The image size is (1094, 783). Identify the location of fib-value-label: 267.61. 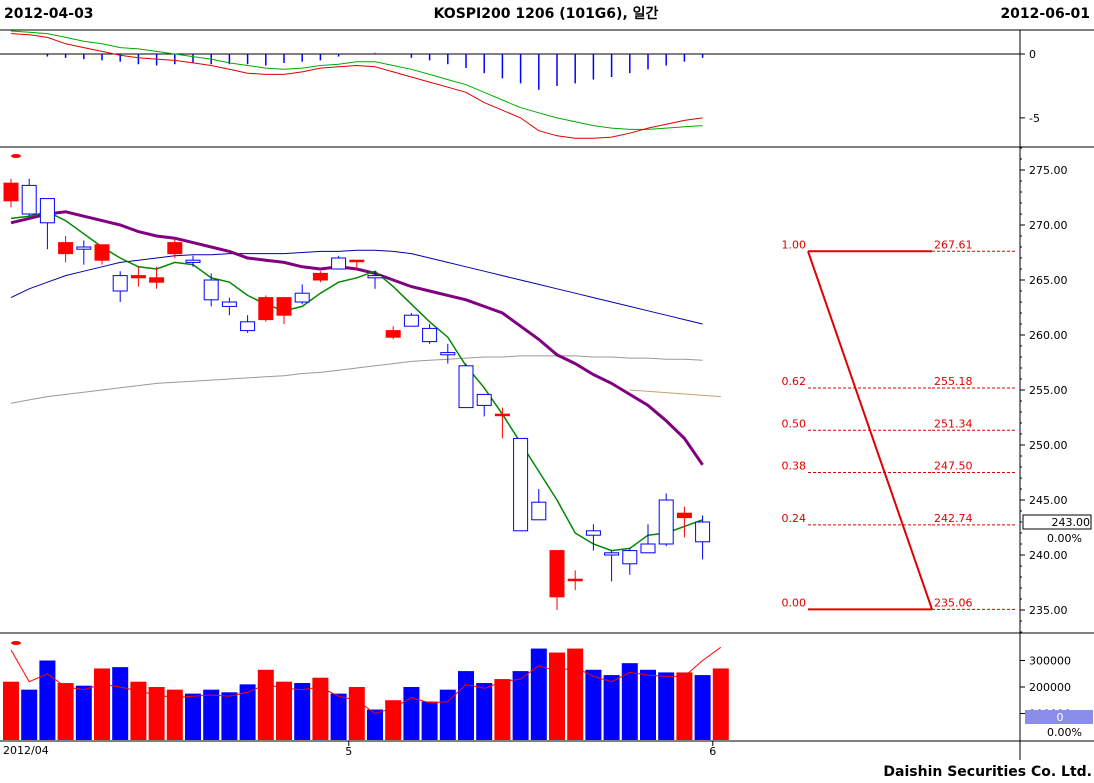
(953, 244).